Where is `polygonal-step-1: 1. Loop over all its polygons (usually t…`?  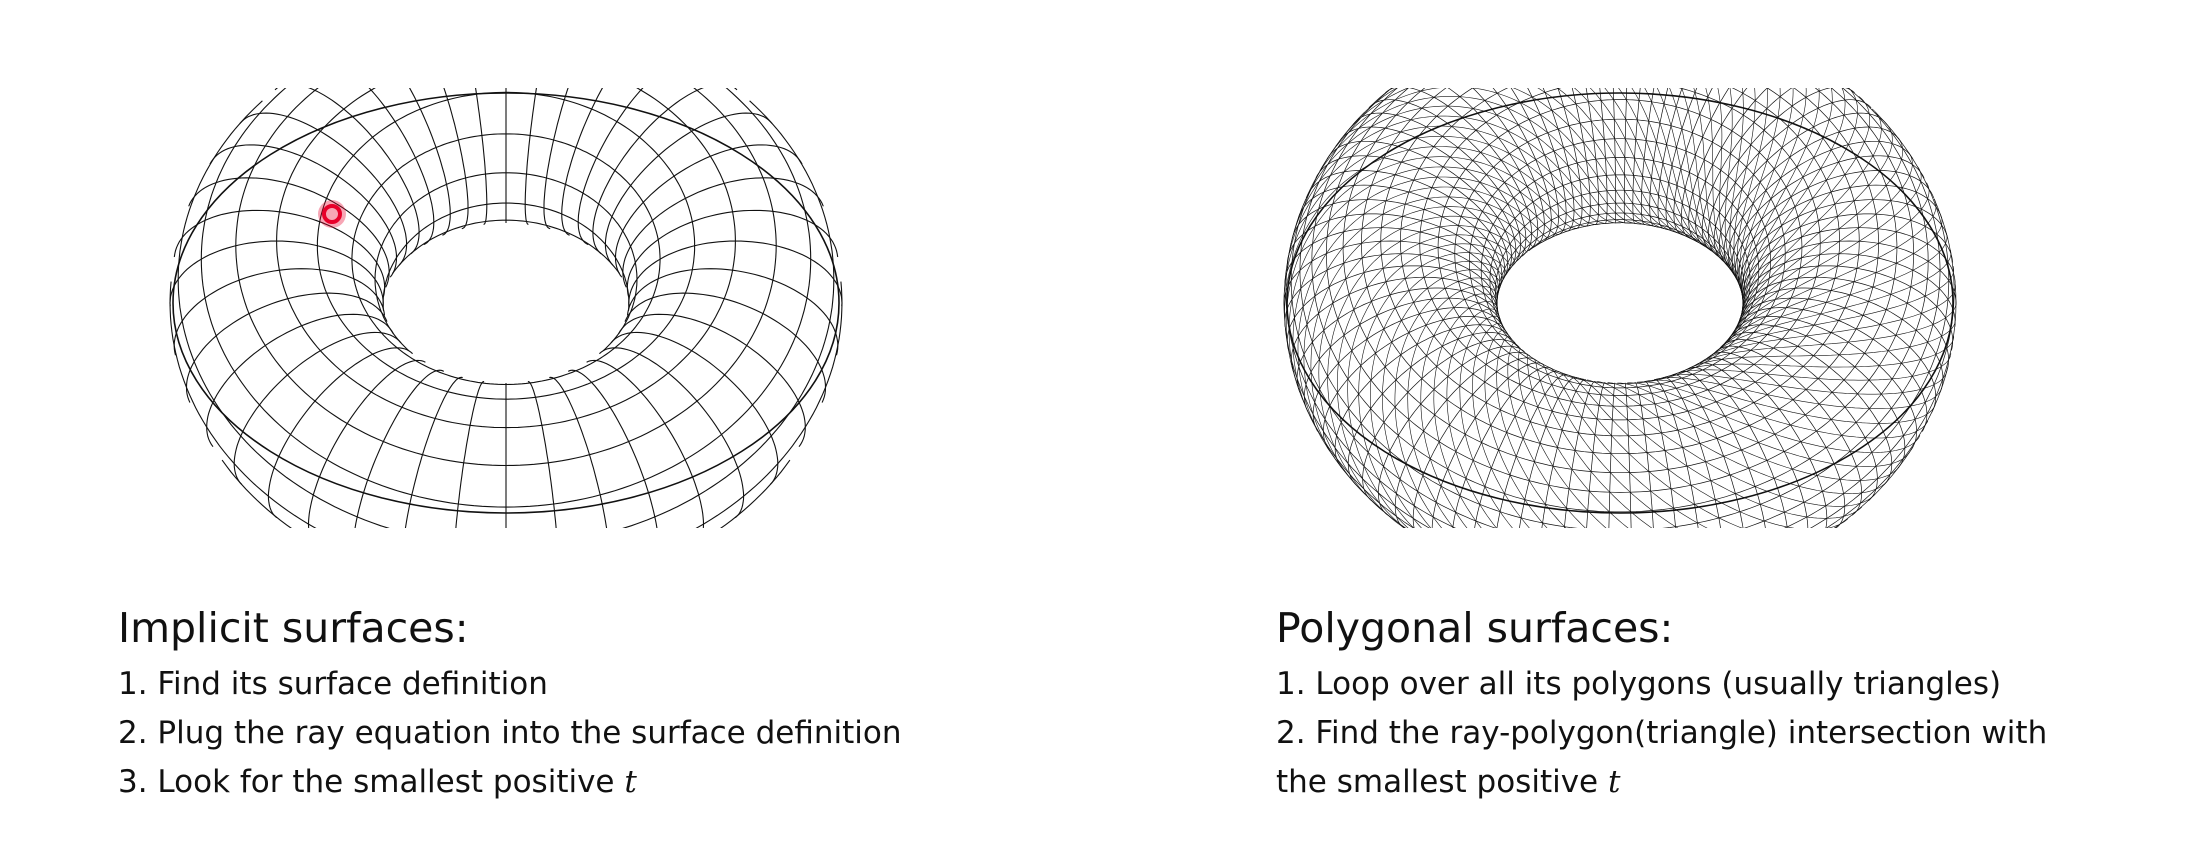 polygonal-step-1: 1. Loop over all its polygons (usually t… is located at coordinates (1639, 684).